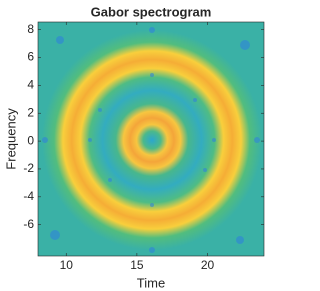 This screenshot has width=320, height=291. Describe the element at coordinates (67, 265) in the screenshot. I see `x-tick-label: 10` at that location.